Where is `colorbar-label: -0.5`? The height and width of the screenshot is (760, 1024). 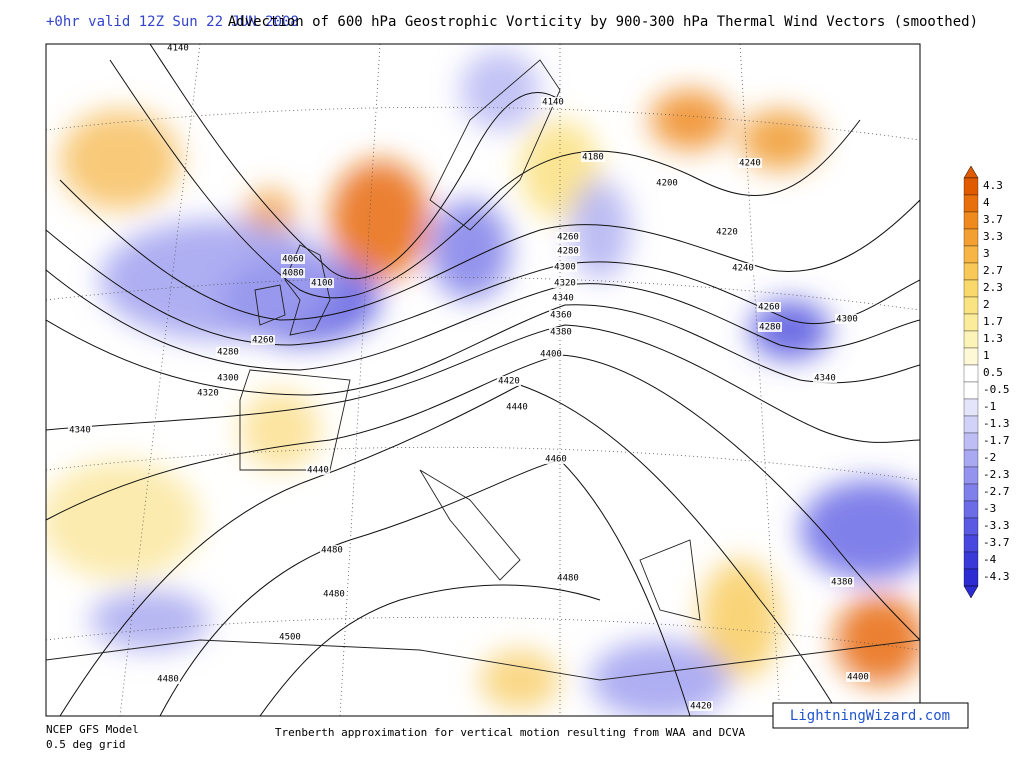
colorbar-label: -0.5 is located at coordinates (996, 389).